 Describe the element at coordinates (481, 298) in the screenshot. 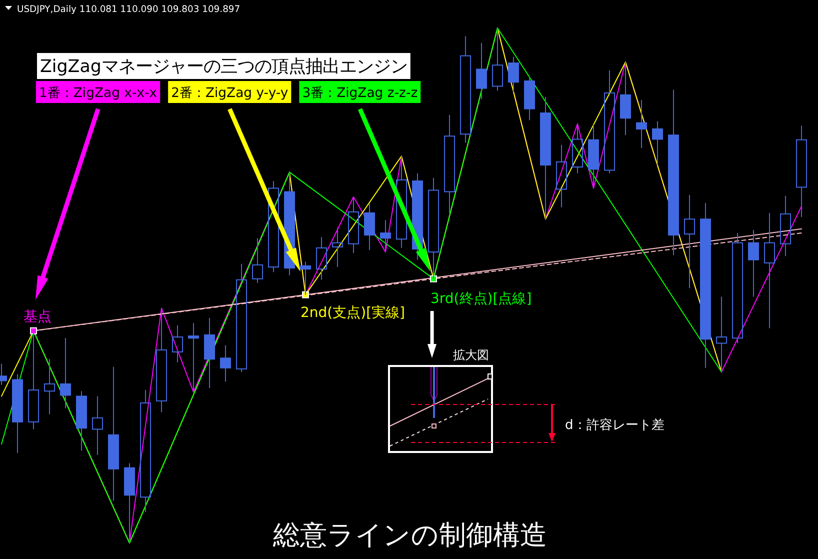

I see `label: 3rd(終点)[点線]` at that location.